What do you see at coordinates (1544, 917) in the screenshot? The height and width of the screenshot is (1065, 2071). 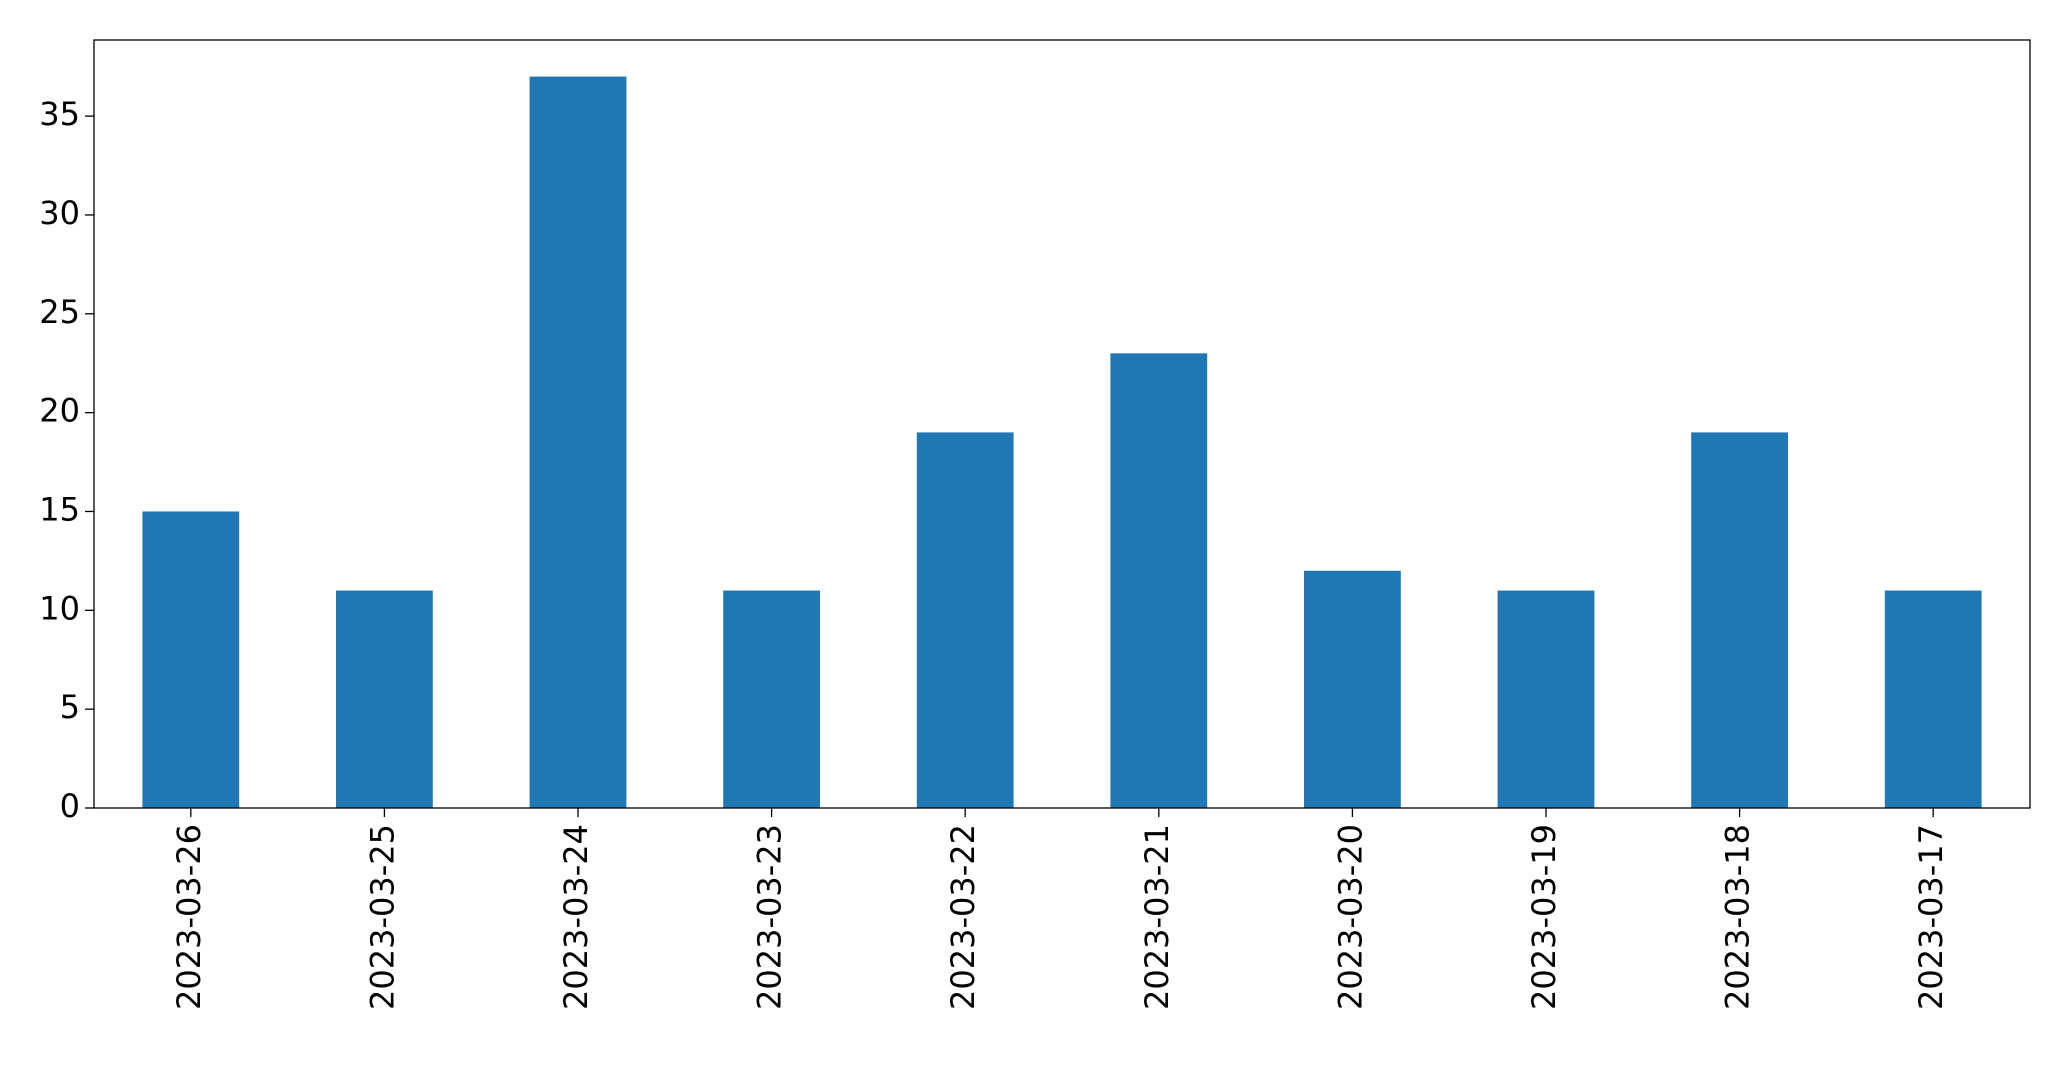 I see `x-tick-label: 2023-03-19` at bounding box center [1544, 917].